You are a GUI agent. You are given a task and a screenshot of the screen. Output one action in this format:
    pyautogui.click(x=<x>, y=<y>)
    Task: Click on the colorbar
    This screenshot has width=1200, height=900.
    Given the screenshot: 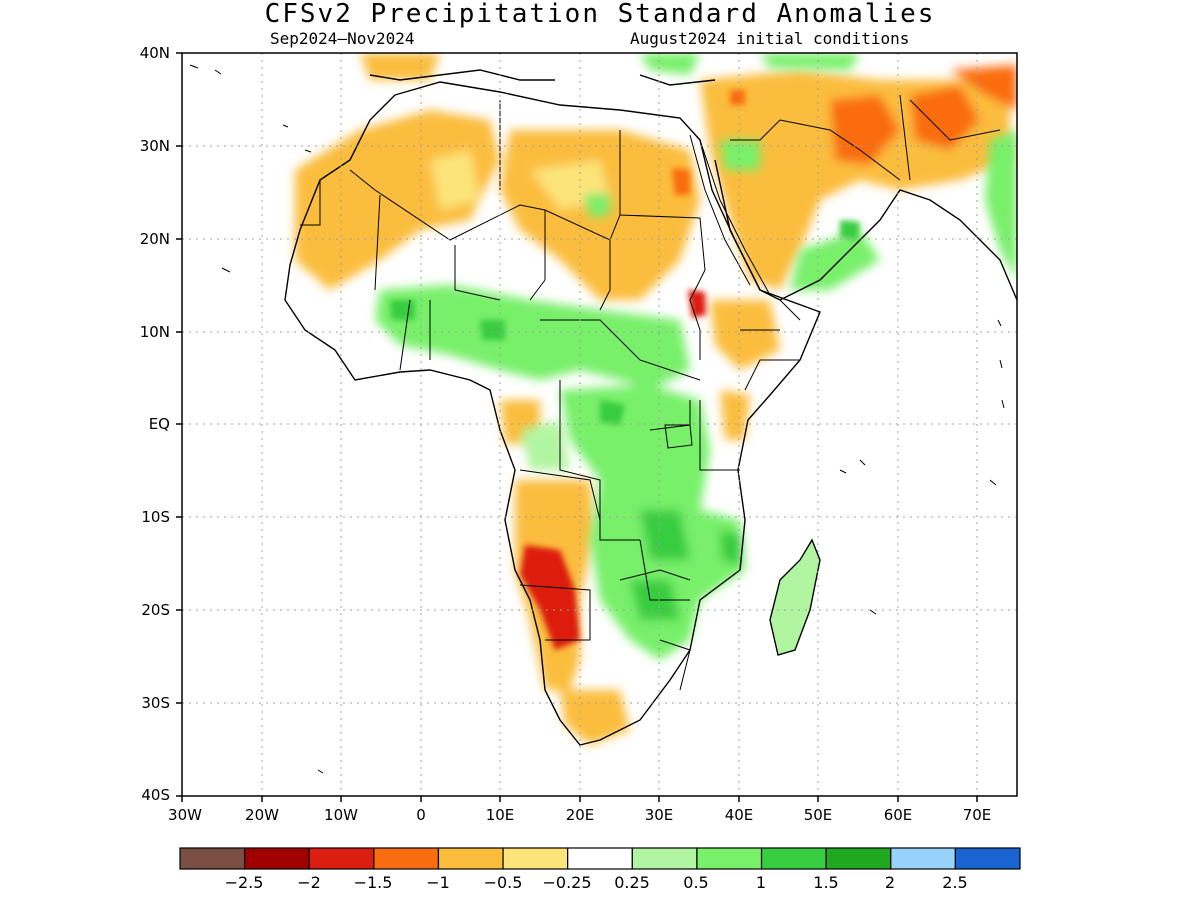 What is the action you would take?
    pyautogui.click(x=600, y=858)
    